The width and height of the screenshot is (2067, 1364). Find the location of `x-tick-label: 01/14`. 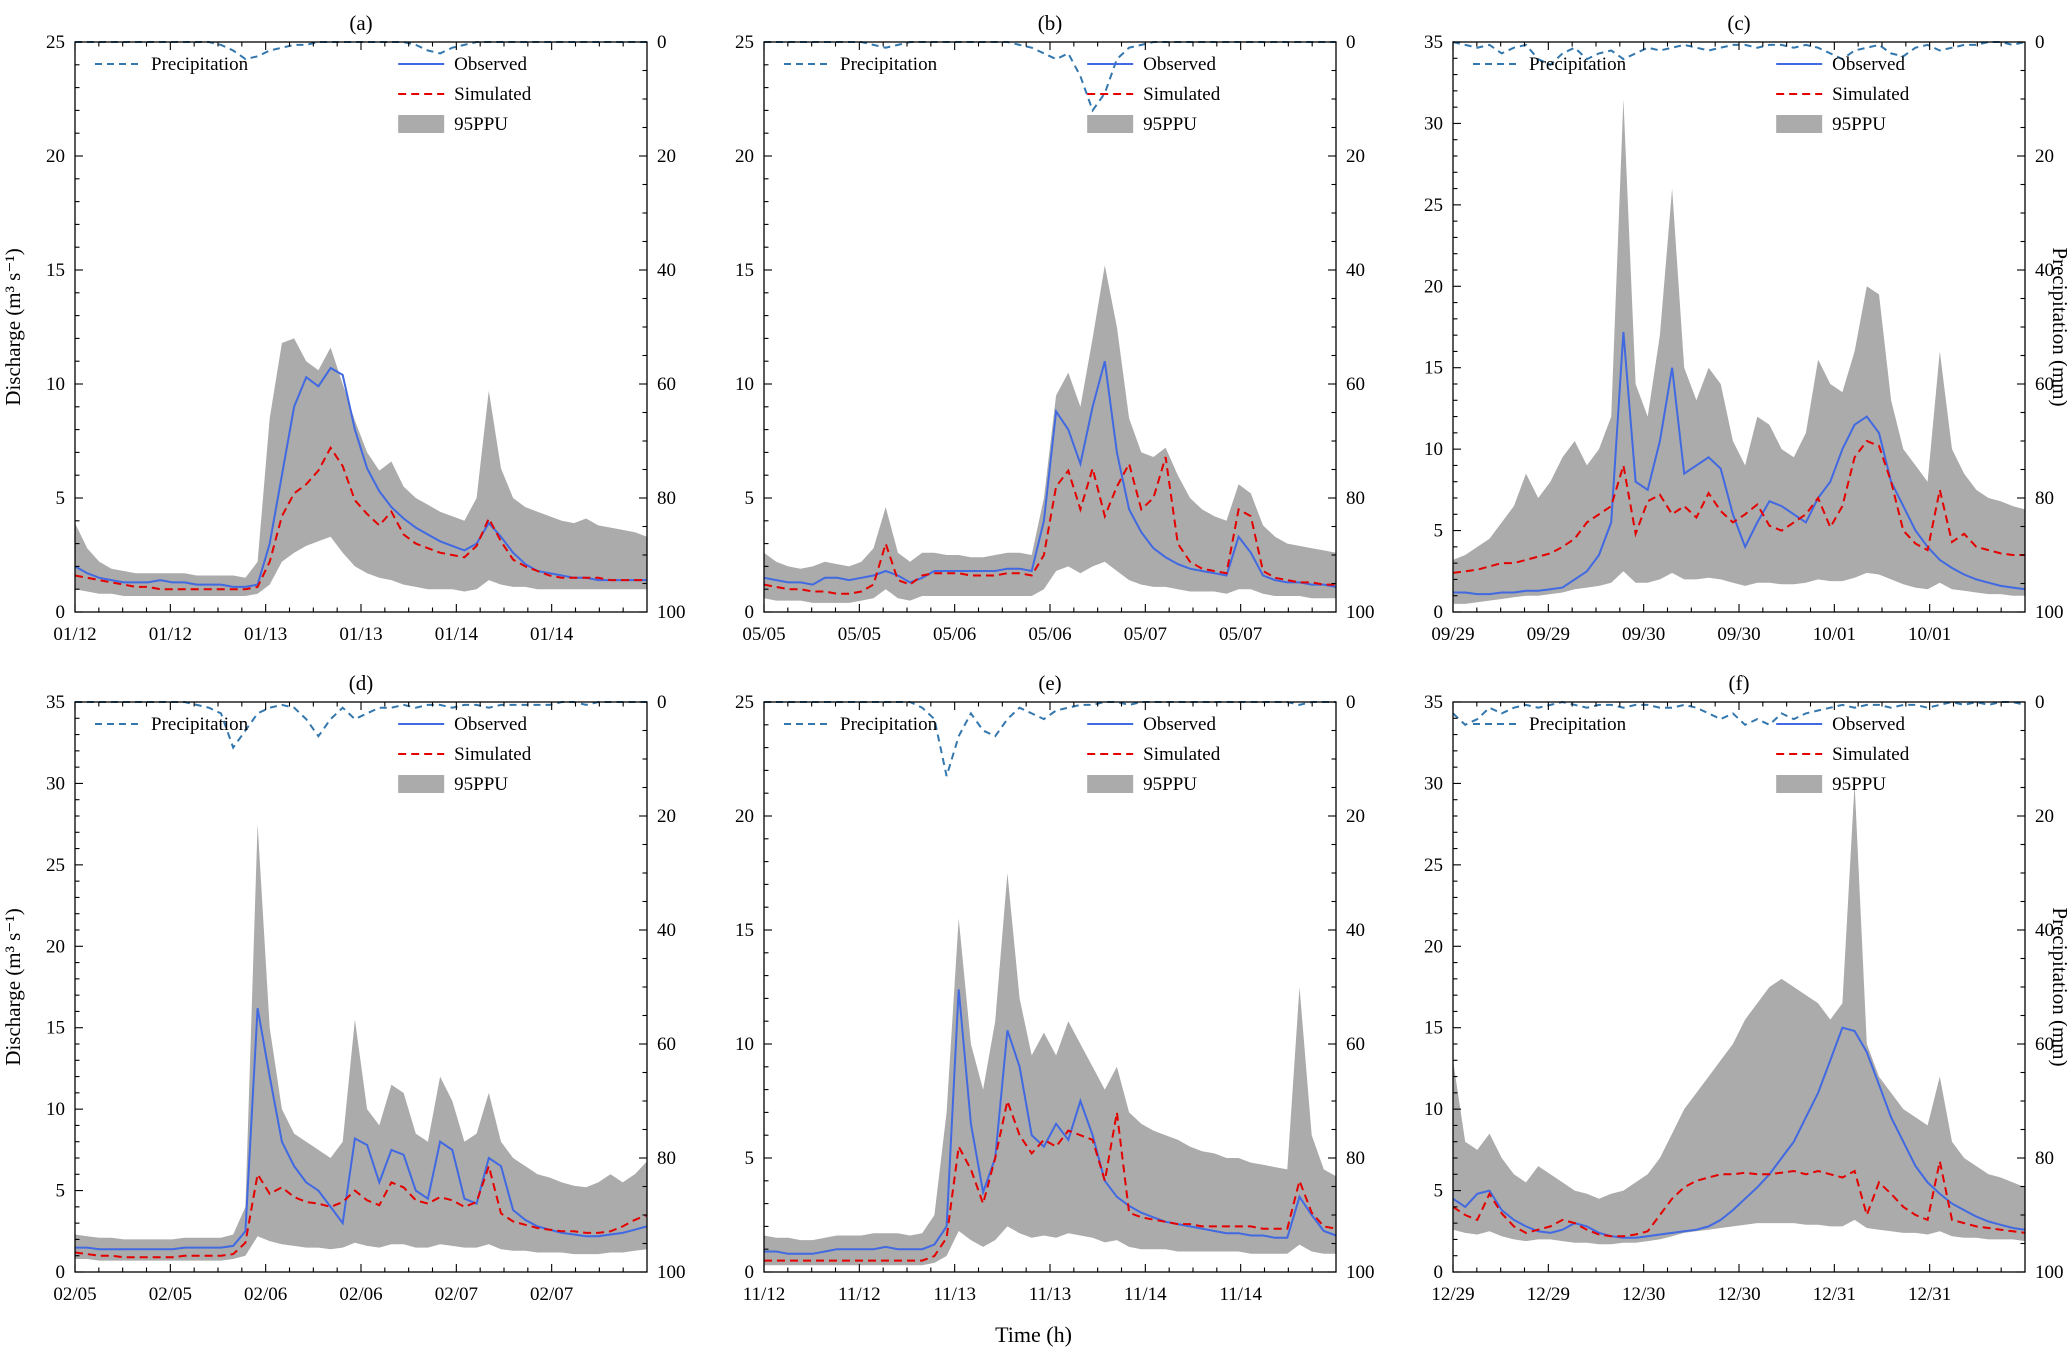

x-tick-label: 01/14 is located at coordinates (552, 634).